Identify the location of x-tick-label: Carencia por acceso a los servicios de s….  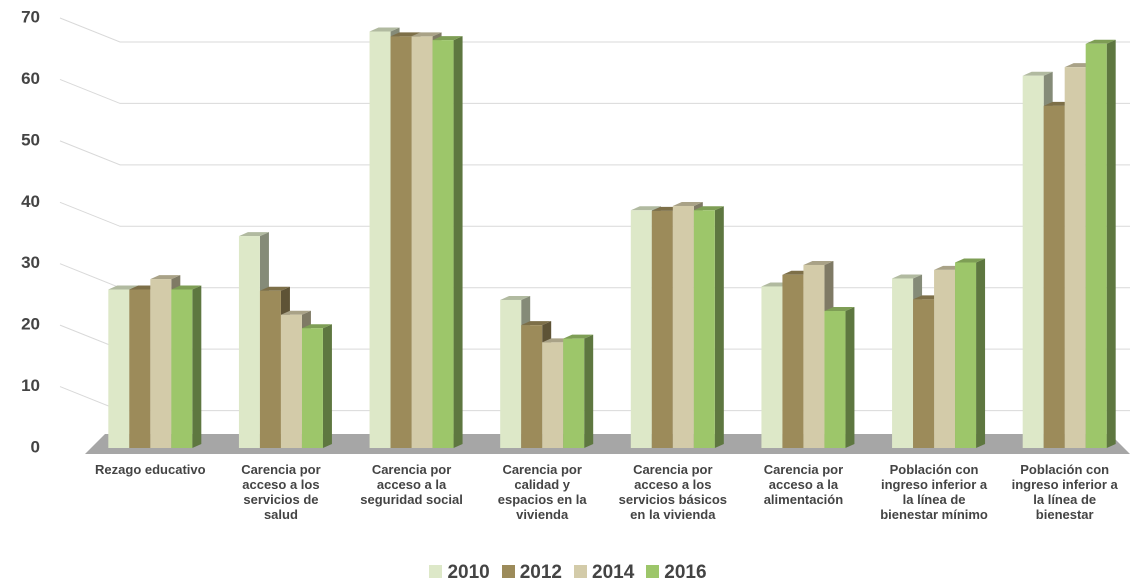
(281, 492).